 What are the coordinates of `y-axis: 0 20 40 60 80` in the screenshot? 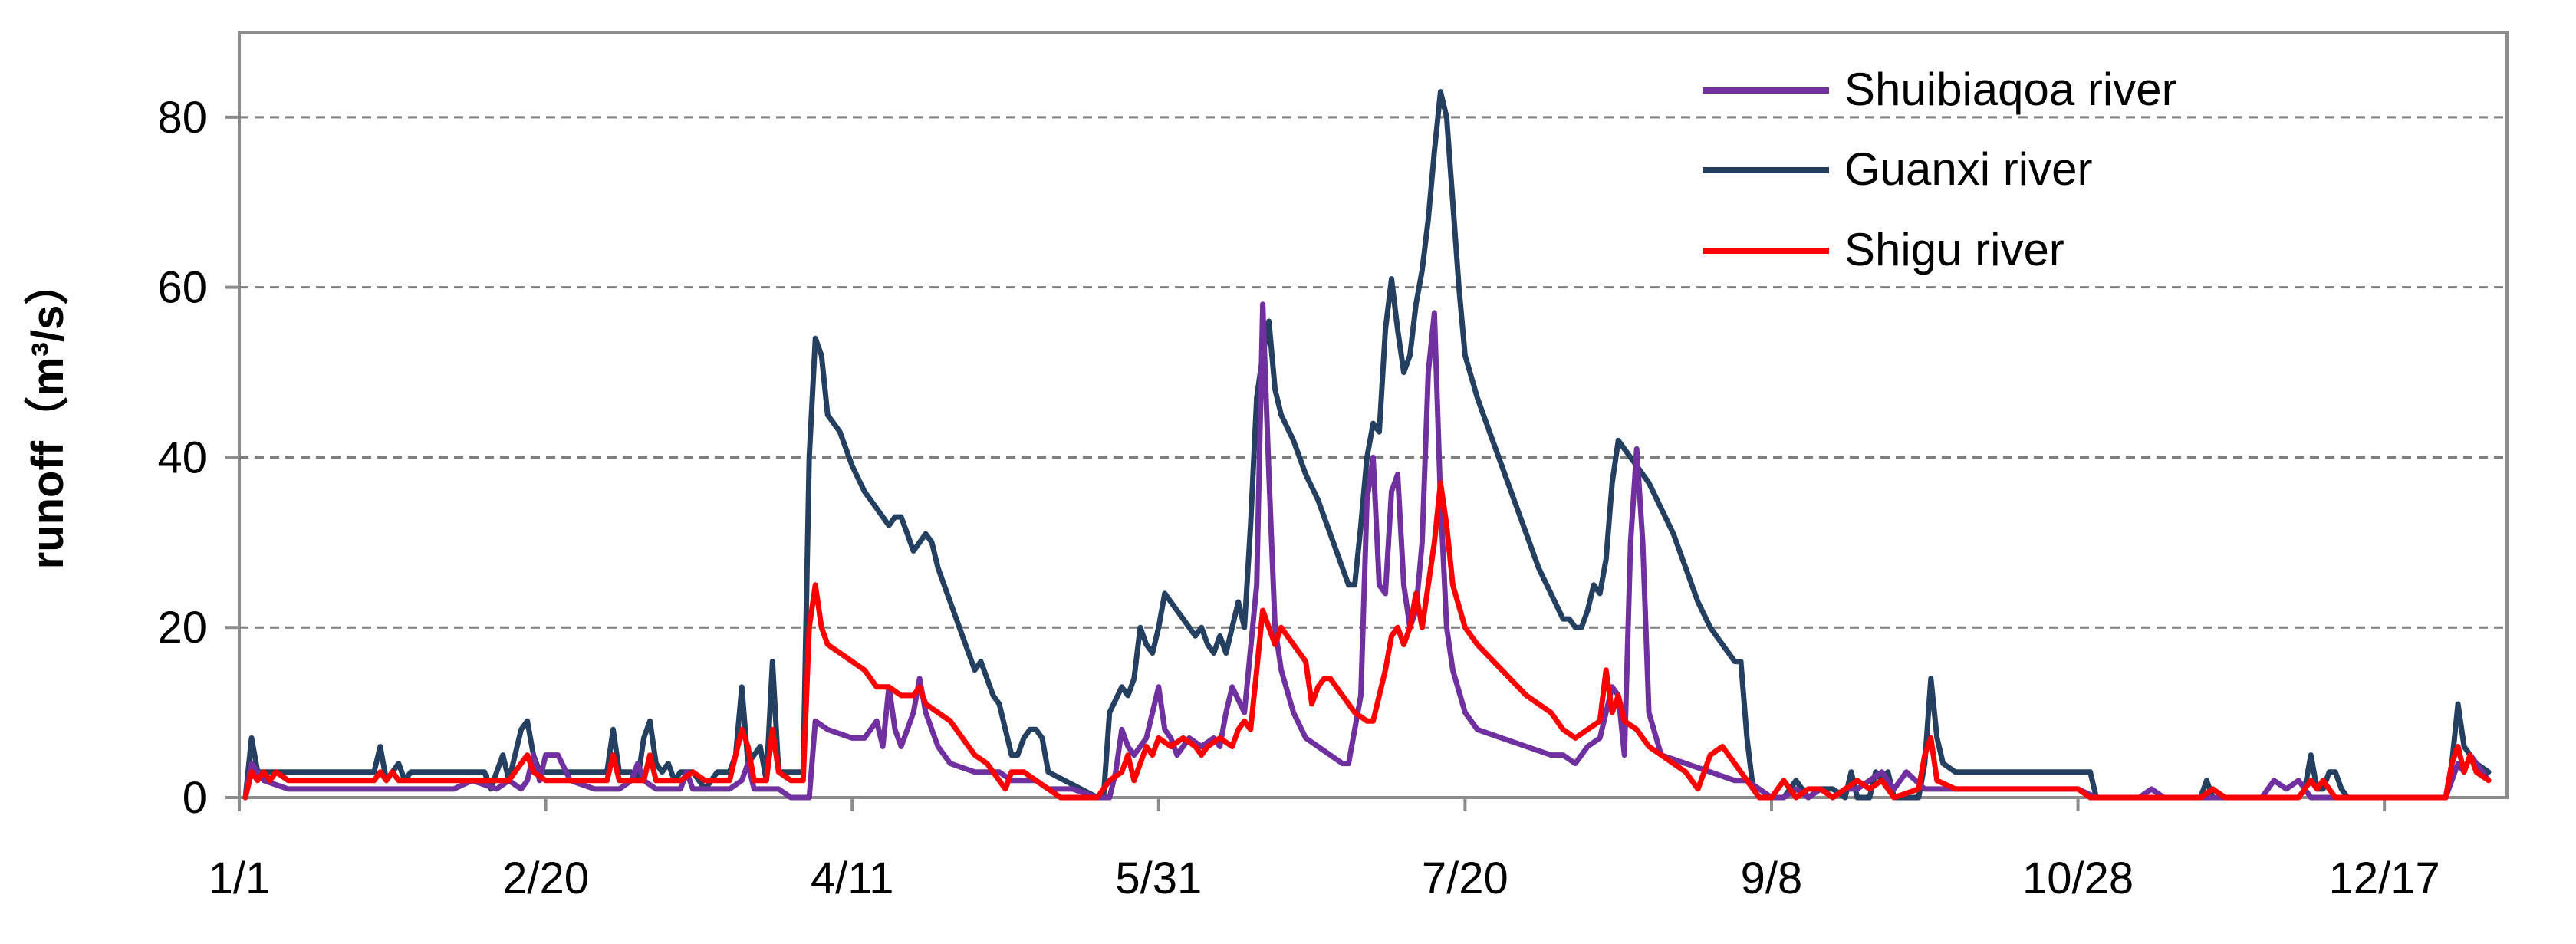 It's located at (198, 458).